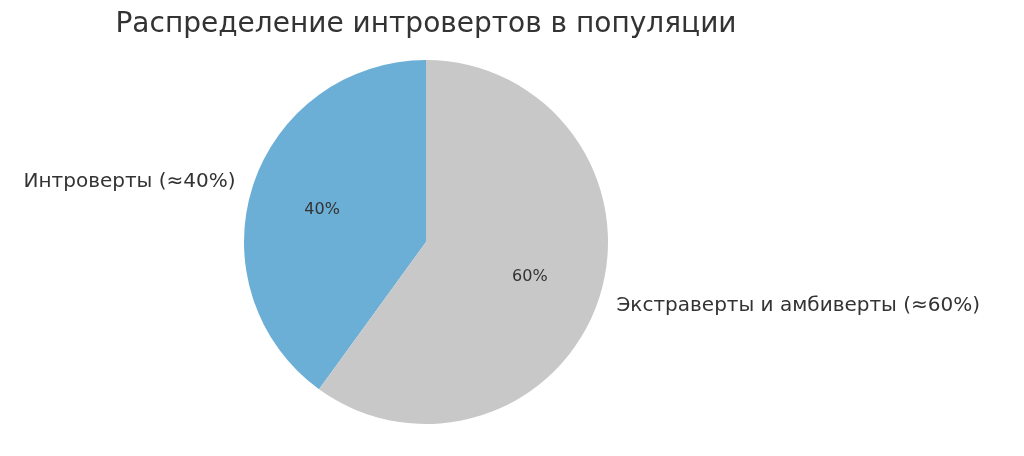  Describe the element at coordinates (335, 225) in the screenshot. I see `pie-slice` at that location.